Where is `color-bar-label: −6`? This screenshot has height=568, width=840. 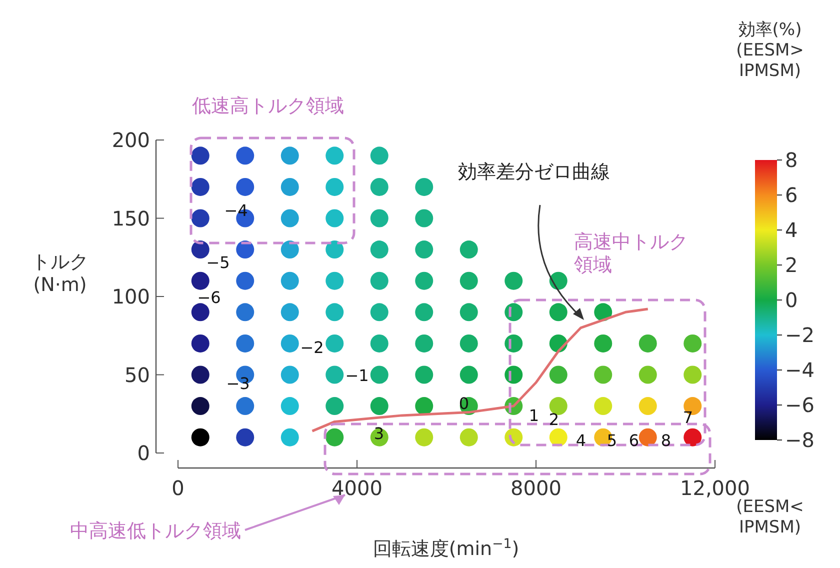
color-bar-label: −6 is located at coordinates (799, 405).